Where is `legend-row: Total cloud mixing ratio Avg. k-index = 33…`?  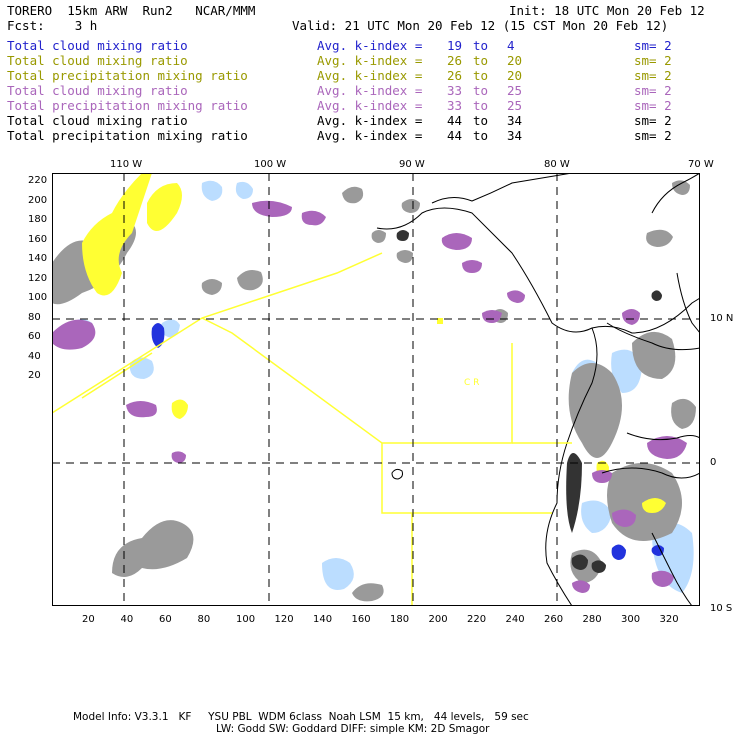 legend-row: Total cloud mixing ratio Avg. k-index = 33… is located at coordinates (367, 90).